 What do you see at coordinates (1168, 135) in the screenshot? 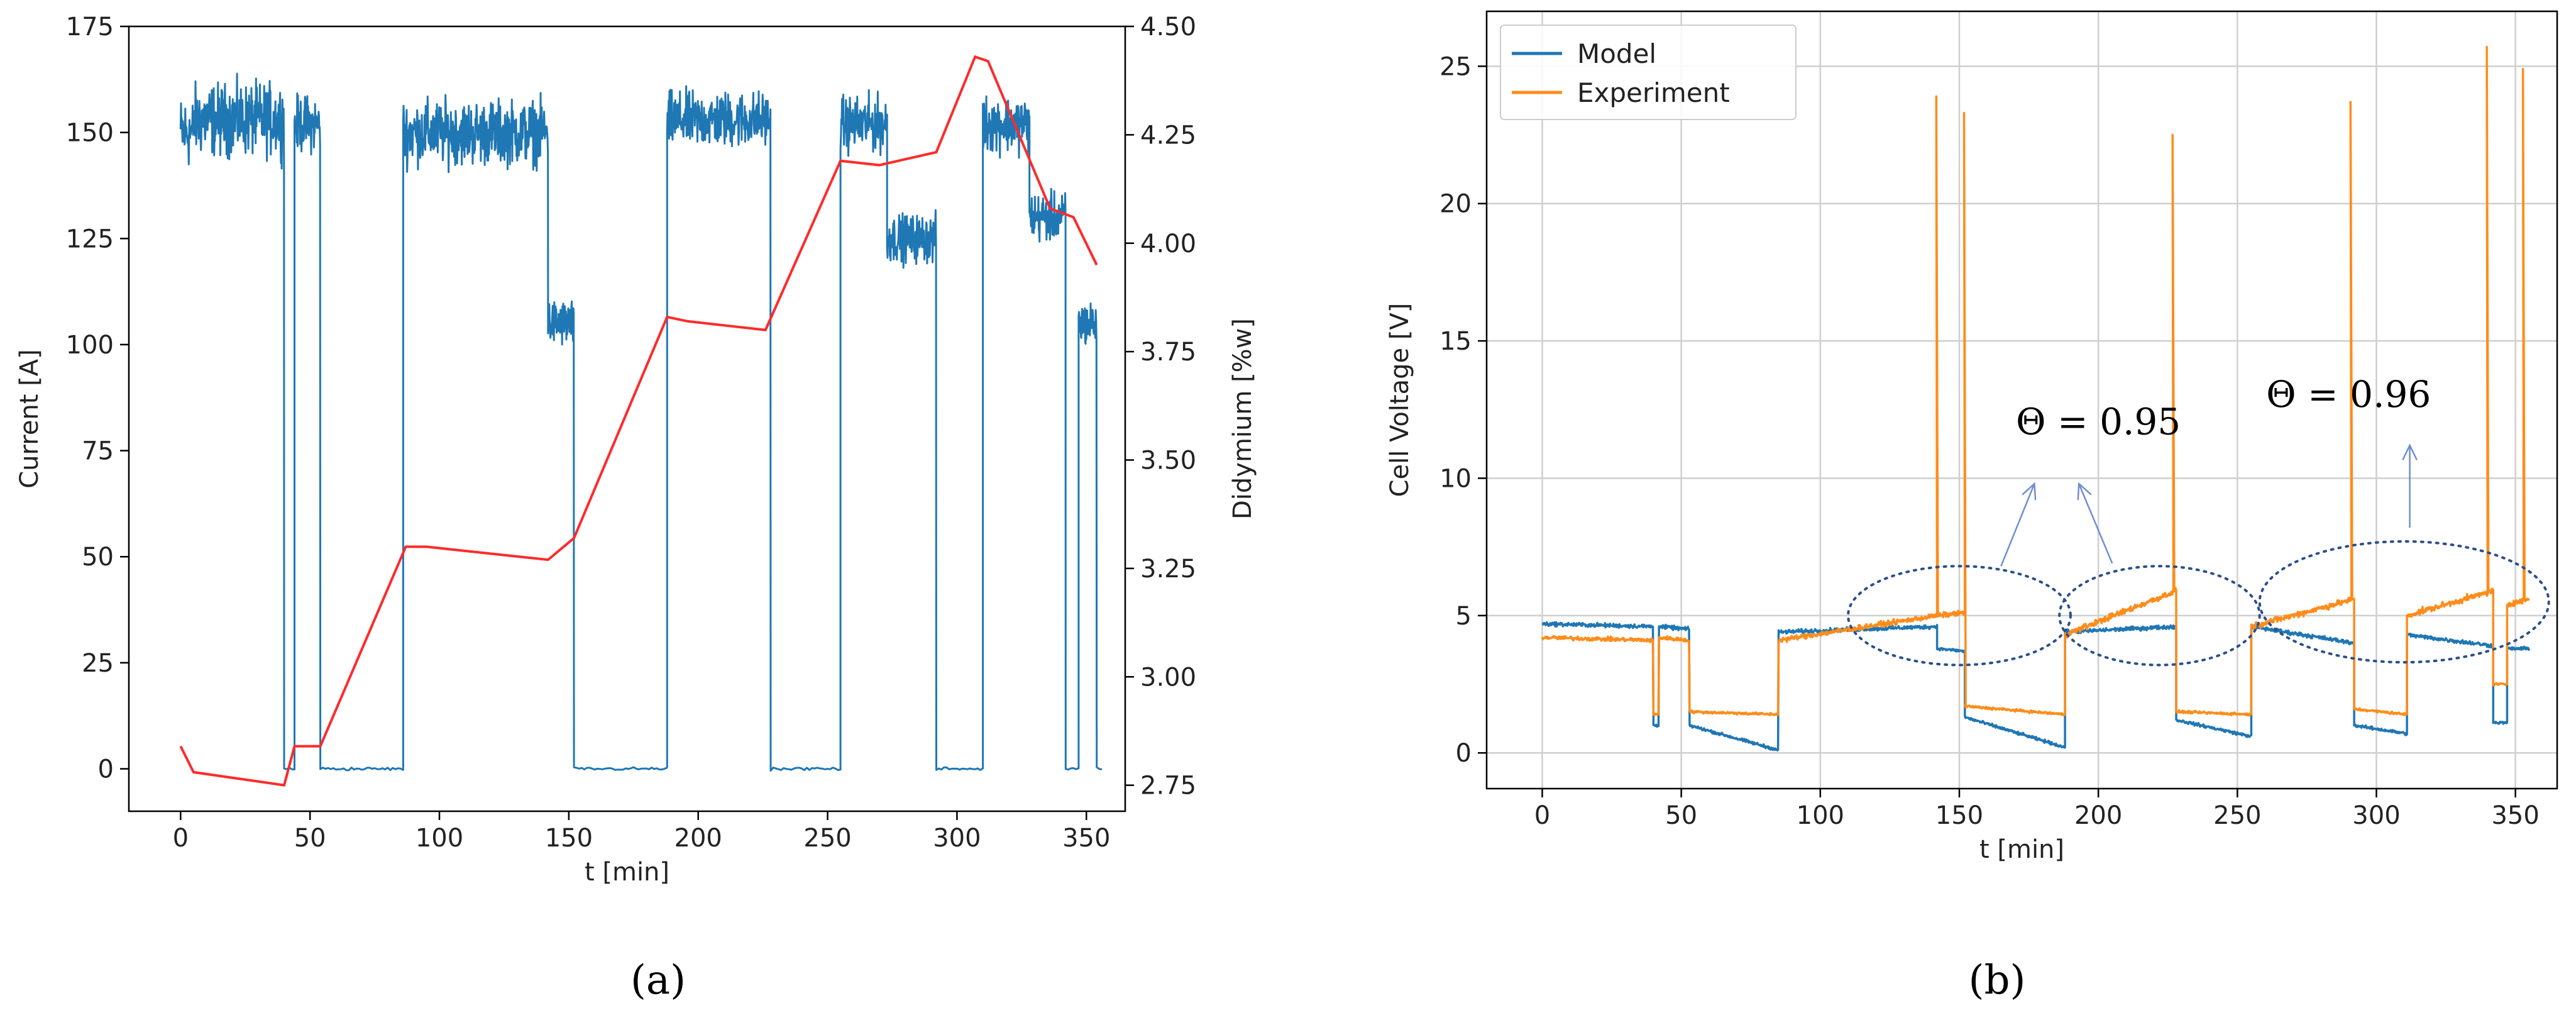
I see `y-right-tick-label: 4.25` at bounding box center [1168, 135].